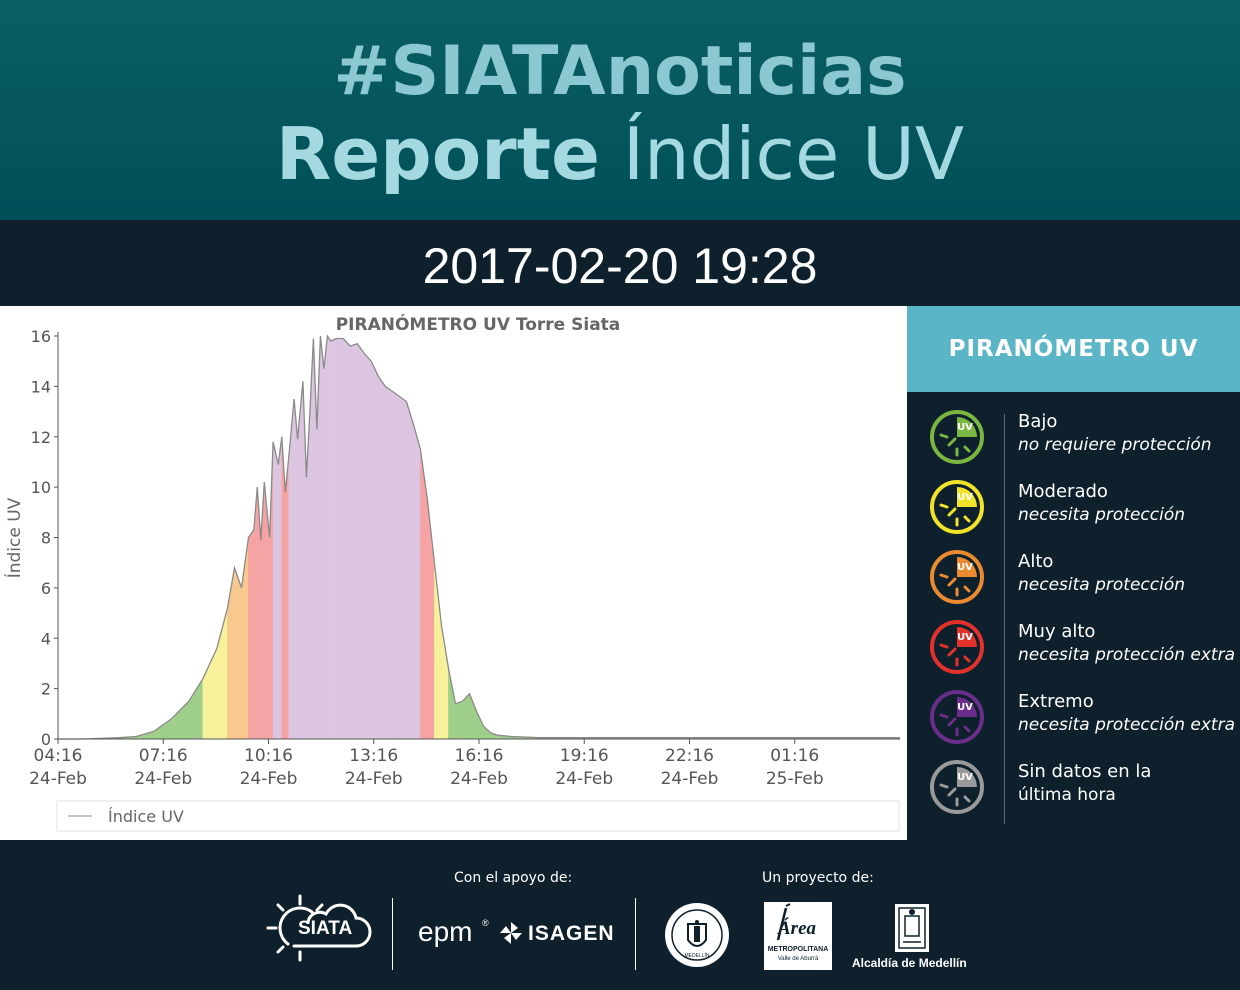 The height and width of the screenshot is (990, 1240). I want to click on siata-logo: SIATA, so click(320, 933).